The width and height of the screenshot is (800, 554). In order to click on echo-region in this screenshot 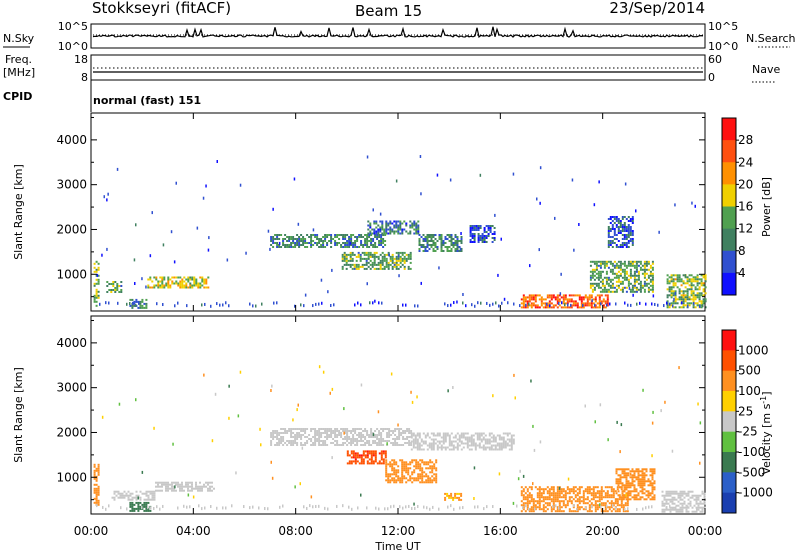, I will do `click(453, 496)`.